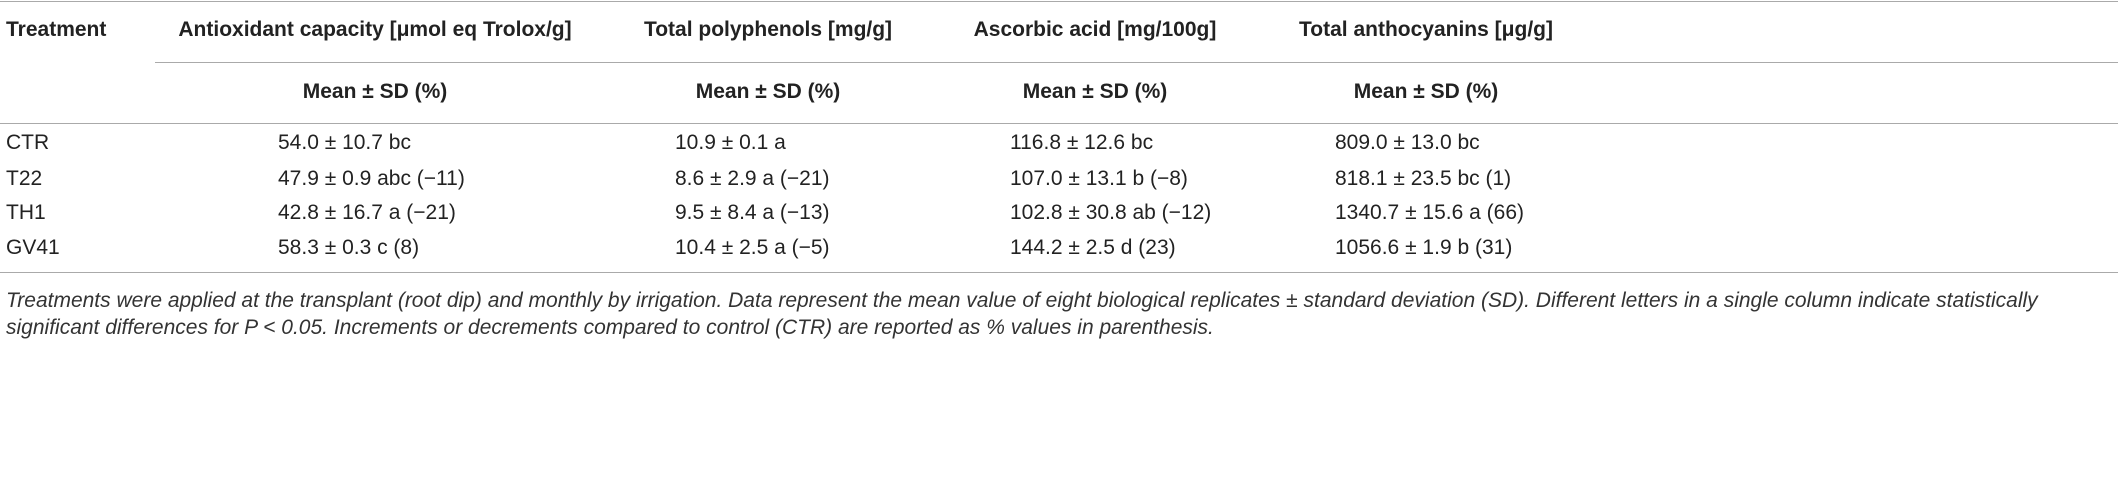  Describe the element at coordinates (752, 178) in the screenshot. I see `cell: 8.6 ± 2.9 a (−21)` at that location.